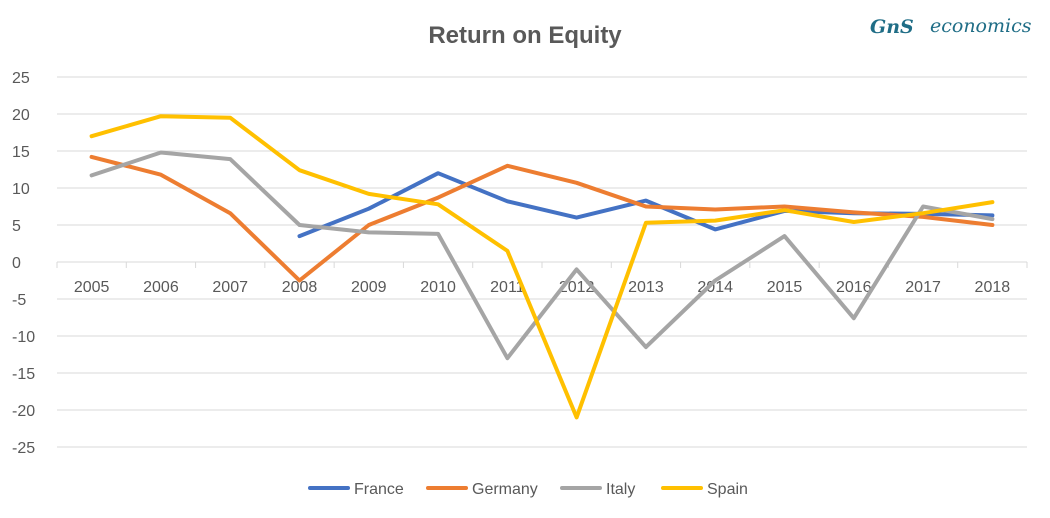 This screenshot has width=1050, height=518. Describe the element at coordinates (16, 263) in the screenshot. I see `y-tick-label: 0` at that location.